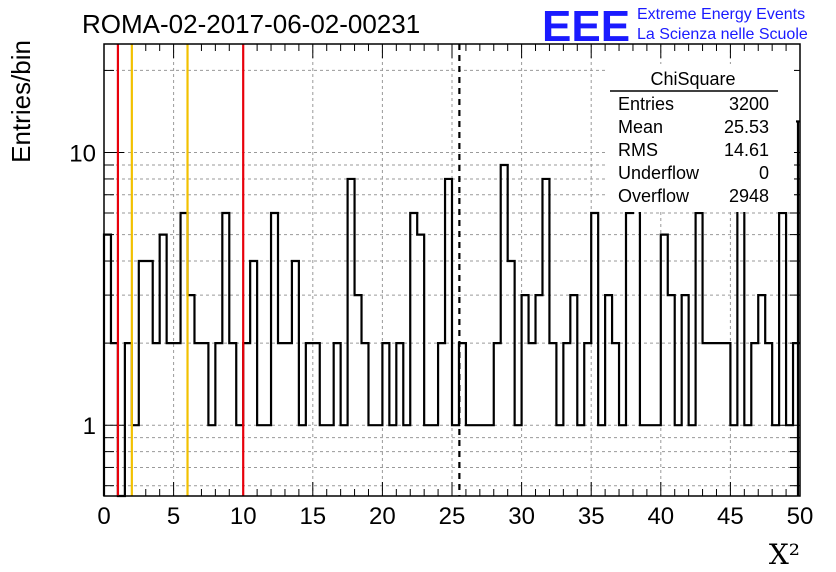  What do you see at coordinates (746, 127) in the screenshot?
I see `stat-value-mean: 25.53` at bounding box center [746, 127].